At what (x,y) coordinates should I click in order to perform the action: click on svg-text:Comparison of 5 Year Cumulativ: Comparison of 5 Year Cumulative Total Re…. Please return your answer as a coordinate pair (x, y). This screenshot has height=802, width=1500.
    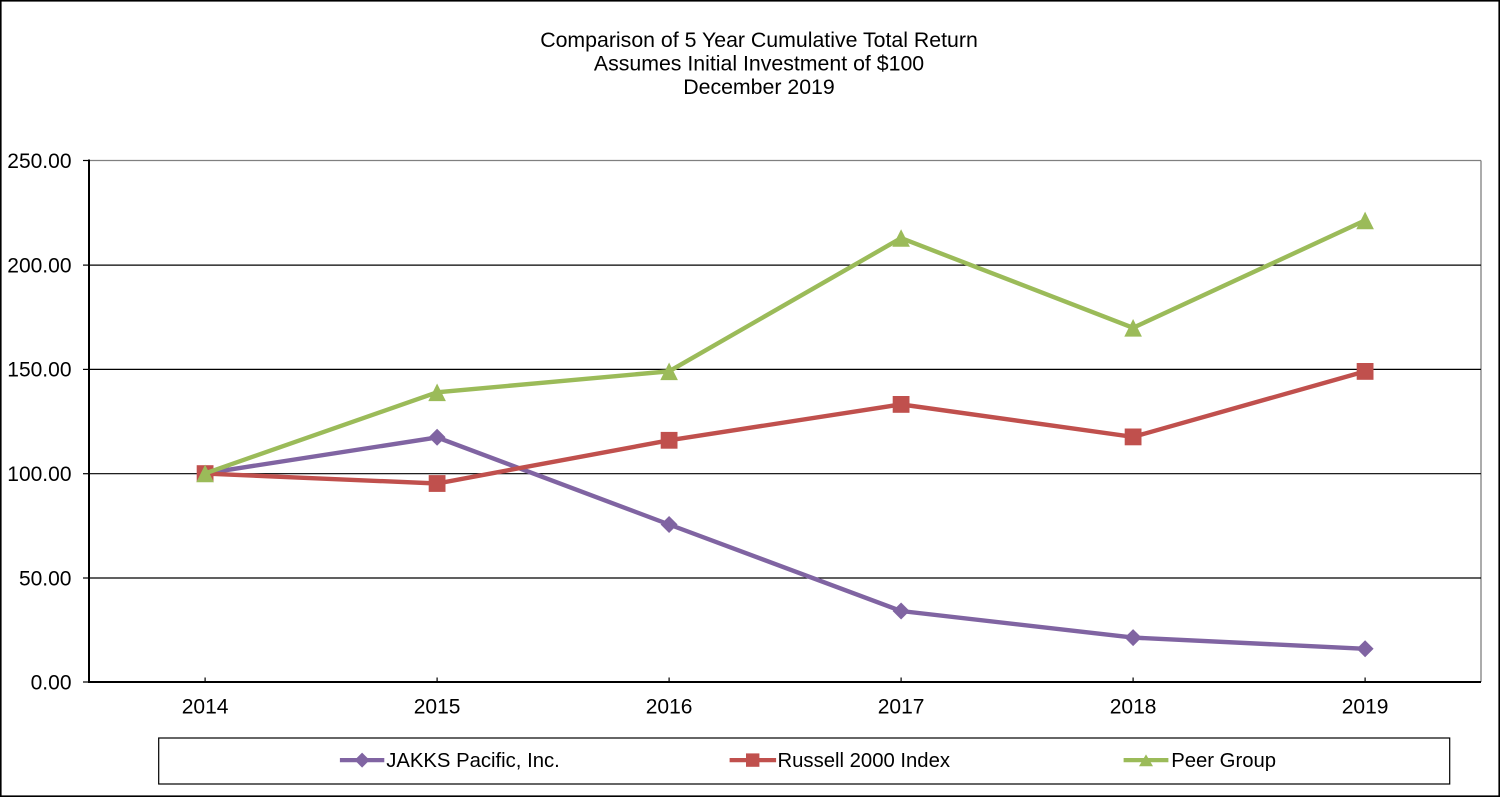
    Looking at the image, I should click on (759, 40).